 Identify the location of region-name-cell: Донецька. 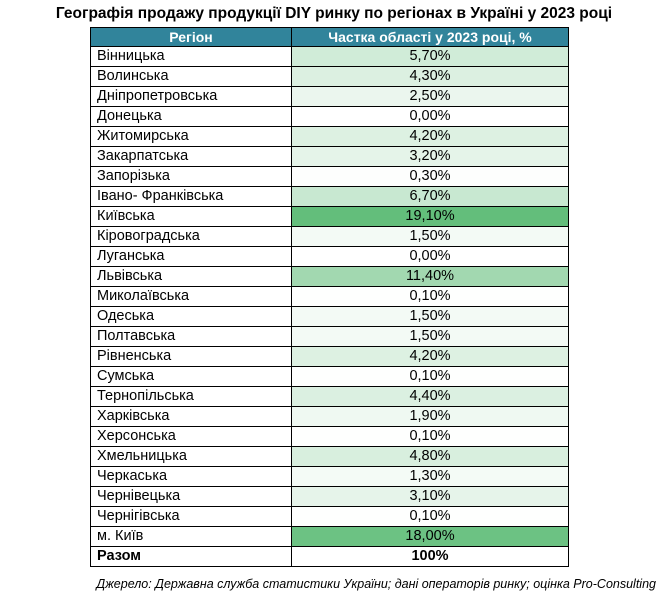
(191, 116).